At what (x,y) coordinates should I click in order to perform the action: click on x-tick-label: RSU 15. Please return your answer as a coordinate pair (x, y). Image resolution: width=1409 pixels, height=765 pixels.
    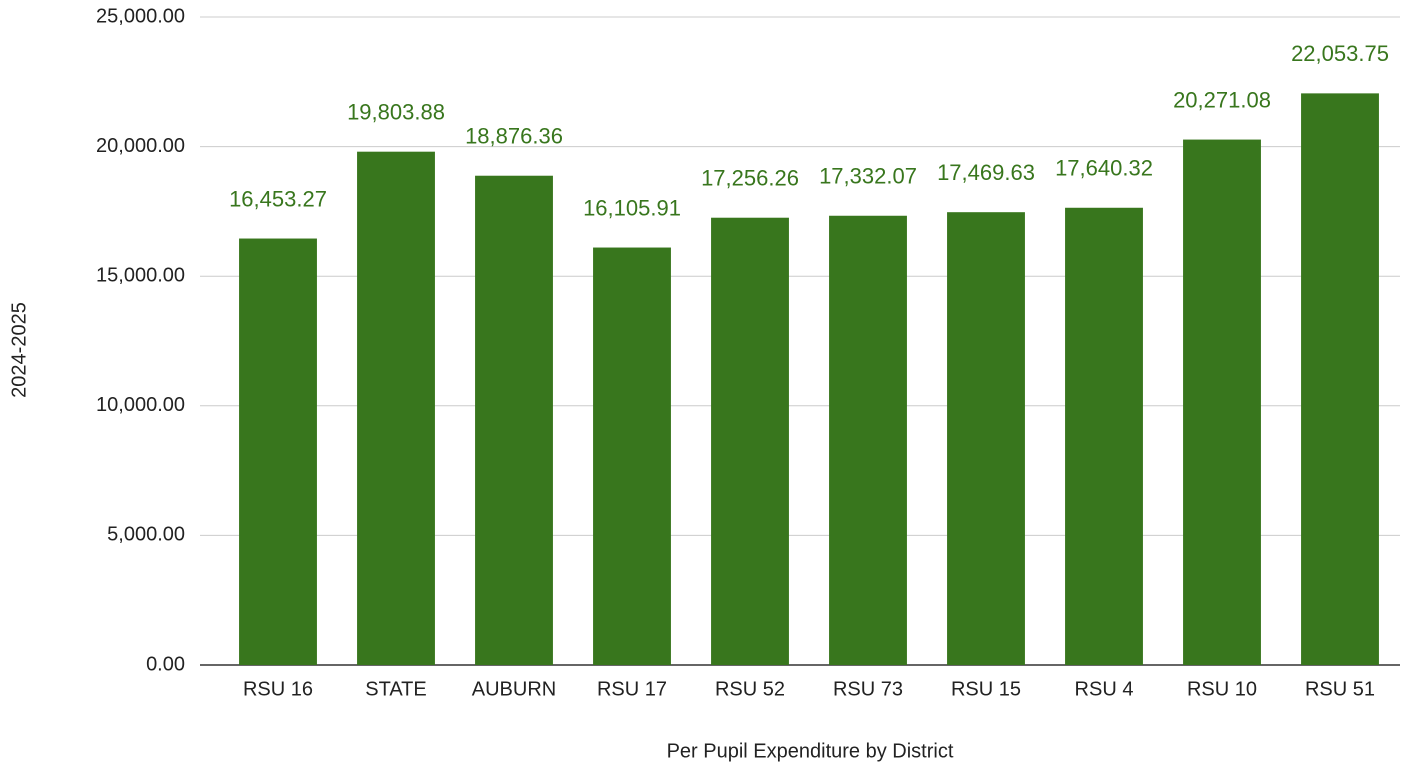
    Looking at the image, I should click on (986, 689).